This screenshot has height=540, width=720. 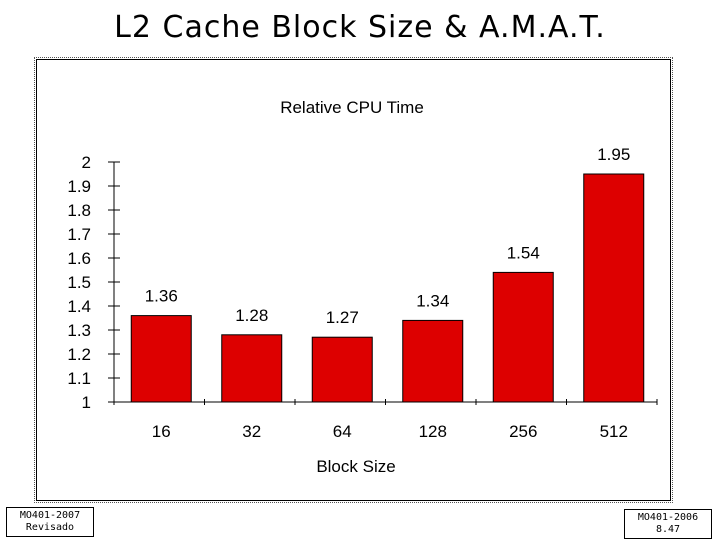 What do you see at coordinates (50, 515) in the screenshot?
I see `footer-left-line1: MO401-2007` at bounding box center [50, 515].